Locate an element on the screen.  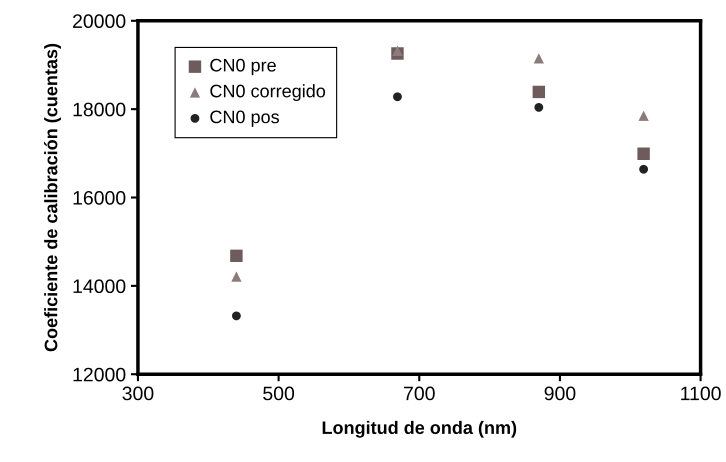
legend-label: CN0 pos is located at coordinates (244, 118).